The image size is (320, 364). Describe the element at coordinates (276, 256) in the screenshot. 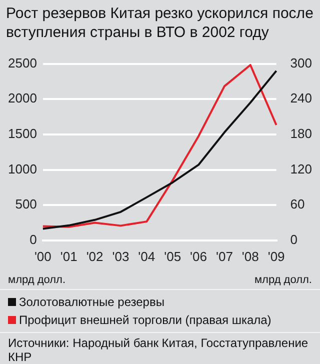

I see `x-tick-label: '09` at that location.